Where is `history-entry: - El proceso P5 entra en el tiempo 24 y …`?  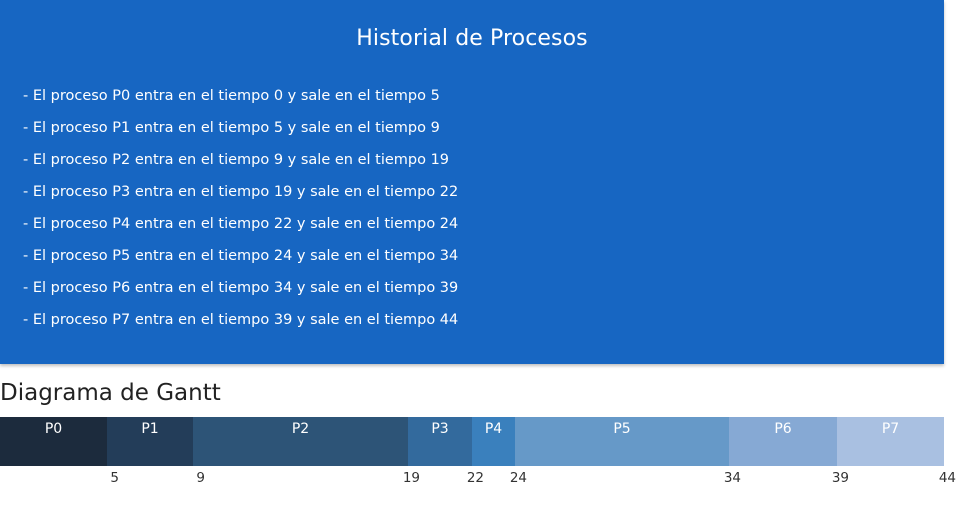 history-entry: - El proceso P5 entra en el tiempo 24 y … is located at coordinates (241, 256).